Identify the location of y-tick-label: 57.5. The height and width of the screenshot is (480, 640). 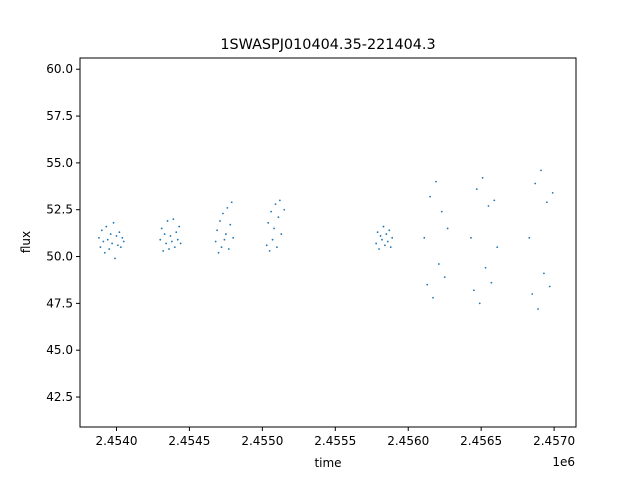
(59, 116).